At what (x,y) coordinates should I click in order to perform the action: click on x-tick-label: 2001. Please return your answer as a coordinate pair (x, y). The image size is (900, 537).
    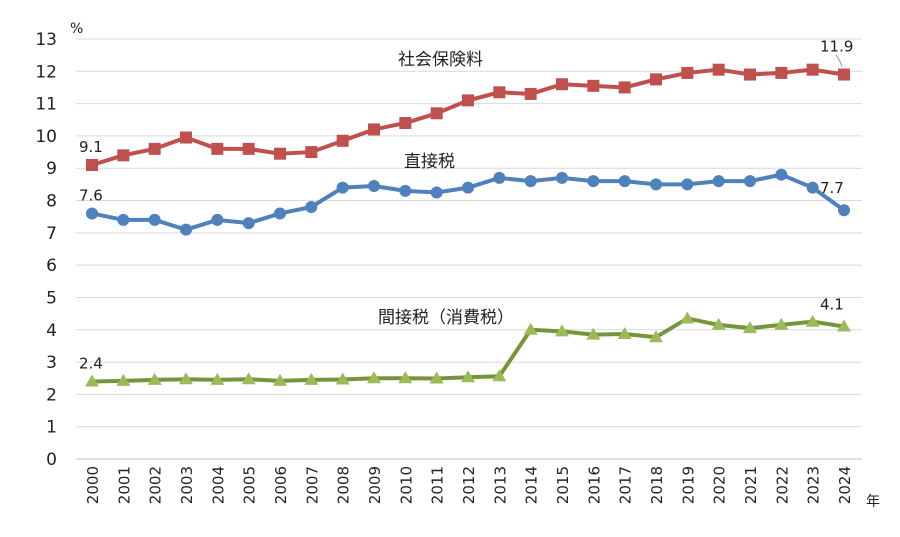
    Looking at the image, I should click on (124, 485).